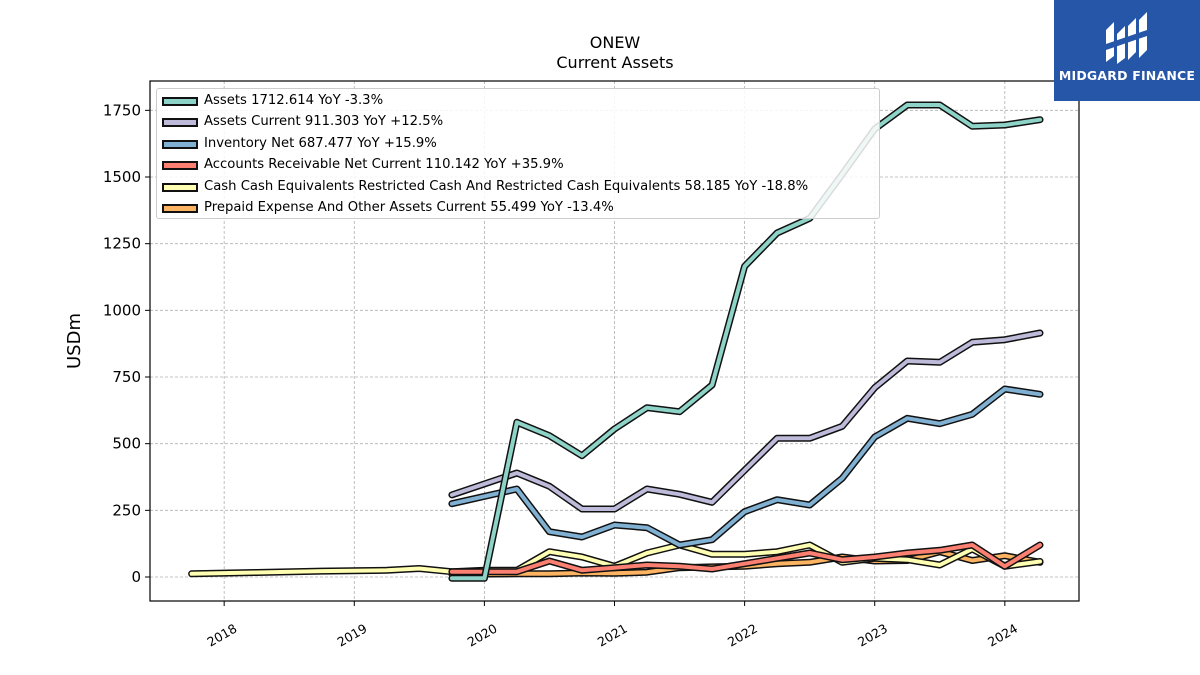  What do you see at coordinates (615, 62) in the screenshot?
I see `chart-subtitle: Current Assets` at bounding box center [615, 62].